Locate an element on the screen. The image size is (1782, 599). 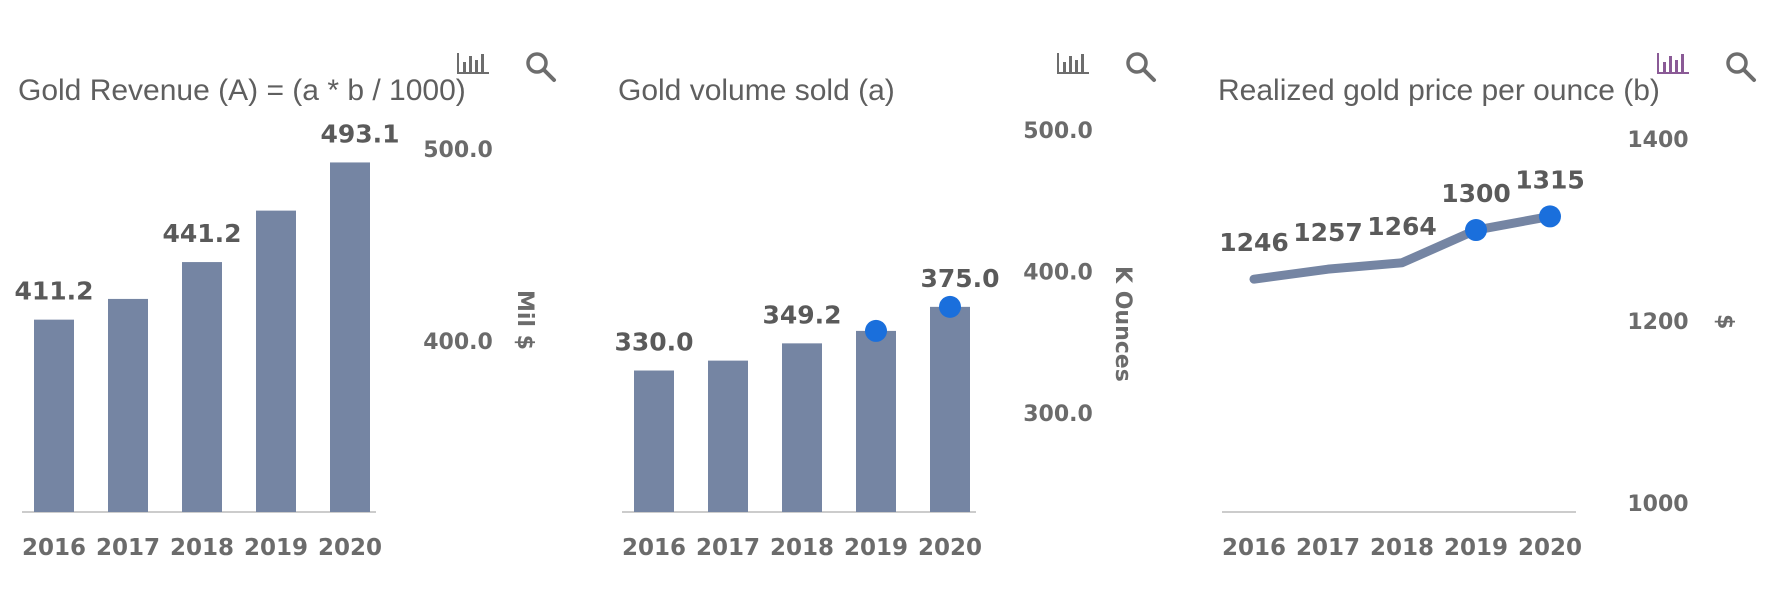
data-label: 1300 is located at coordinates (1476, 193).